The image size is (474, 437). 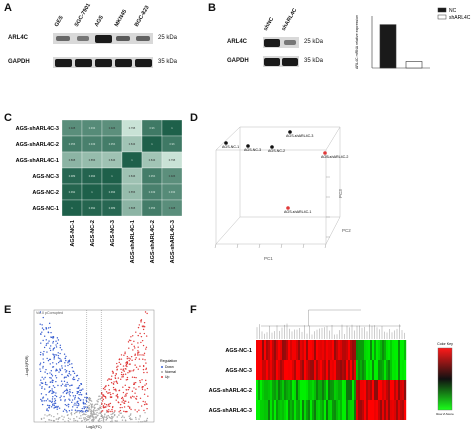 I want to click on molecular-weight: 25 kDa, so click(x=168, y=38).